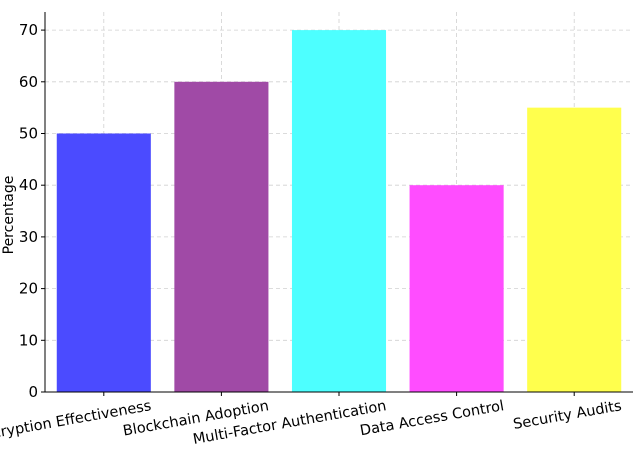 This screenshot has width=642, height=455. What do you see at coordinates (567, 415) in the screenshot?
I see `x-tick-label: Security Audits` at bounding box center [567, 415].